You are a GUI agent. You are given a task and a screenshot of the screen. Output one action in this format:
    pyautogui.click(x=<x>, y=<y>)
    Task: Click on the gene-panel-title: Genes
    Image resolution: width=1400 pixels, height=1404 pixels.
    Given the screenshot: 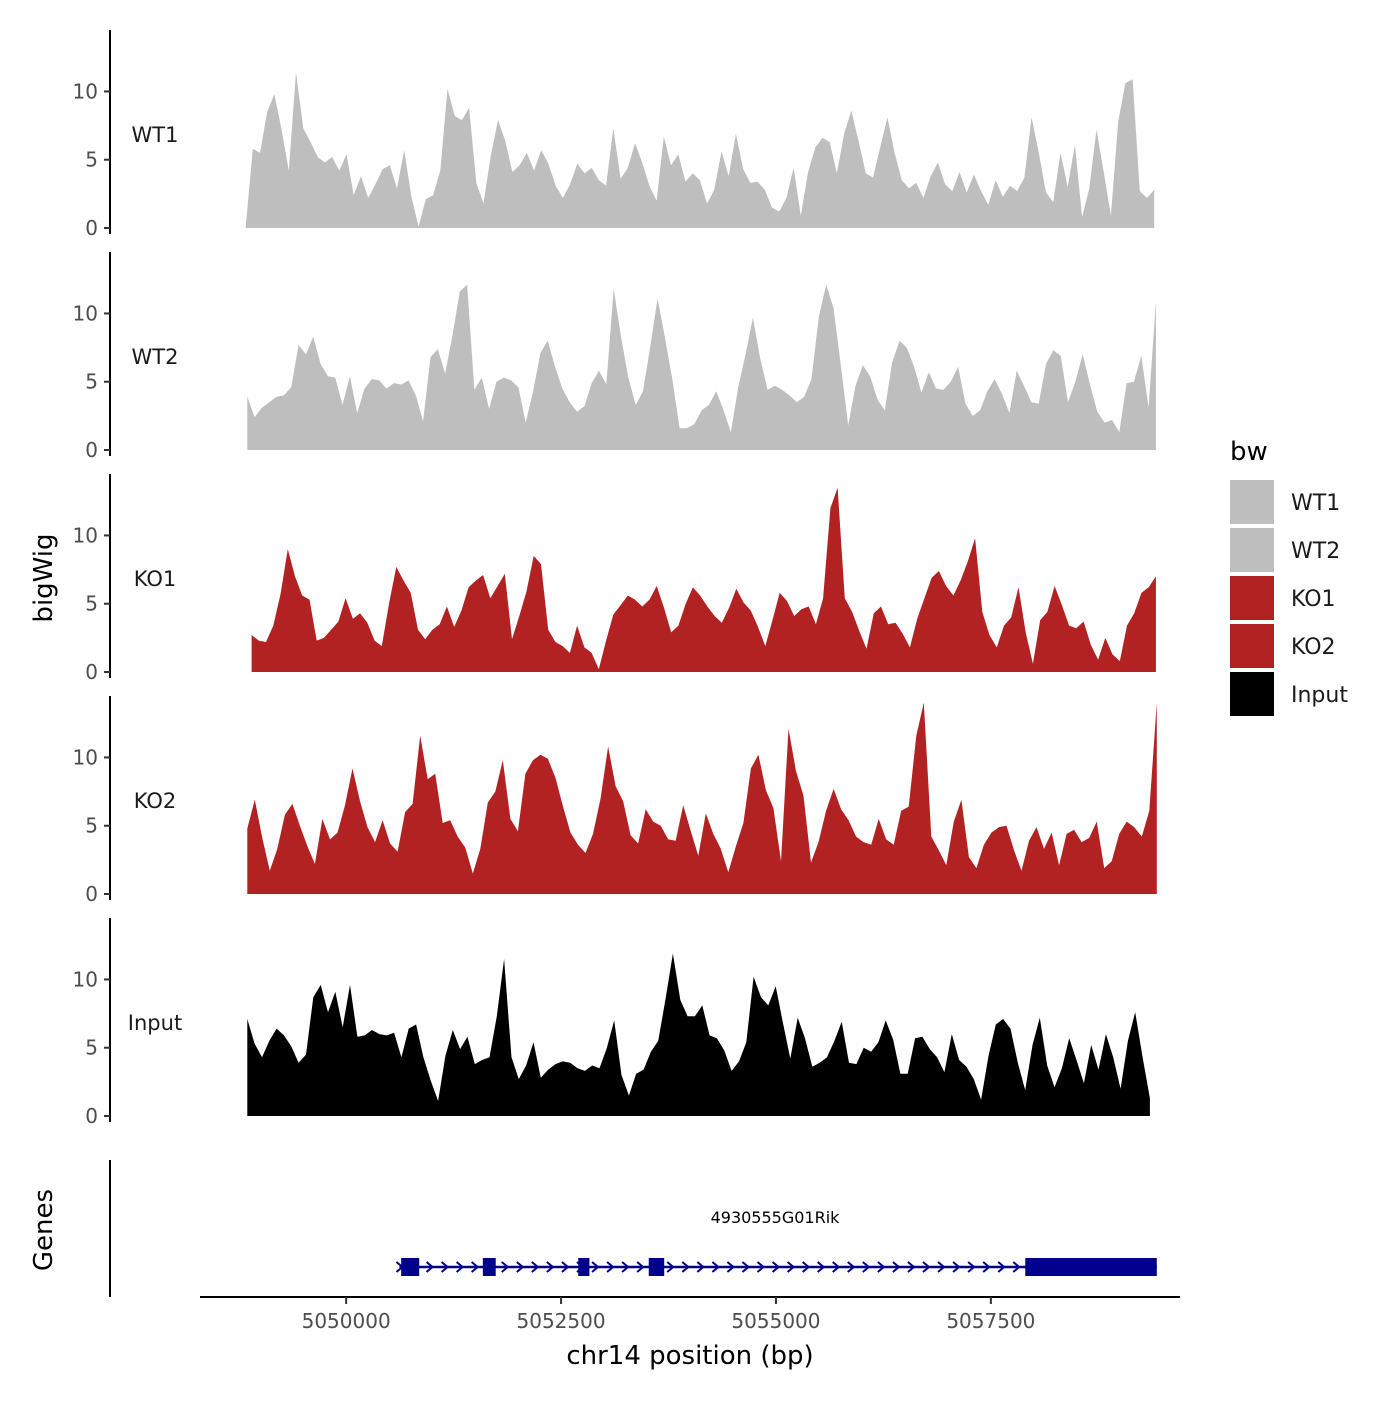 What is the action you would take?
    pyautogui.click(x=44, y=1230)
    